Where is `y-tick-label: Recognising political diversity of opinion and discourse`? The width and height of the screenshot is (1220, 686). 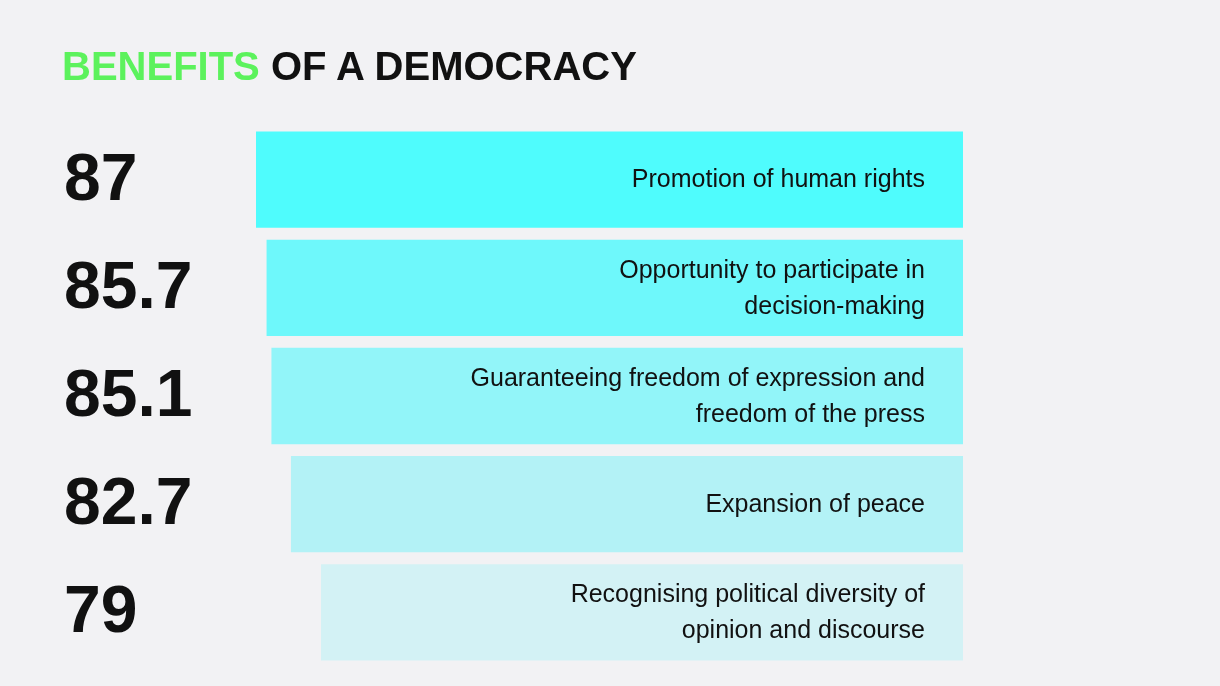
y-tick-label: Recognising political diversity of opinion and discourse is located at coordinates (748, 611).